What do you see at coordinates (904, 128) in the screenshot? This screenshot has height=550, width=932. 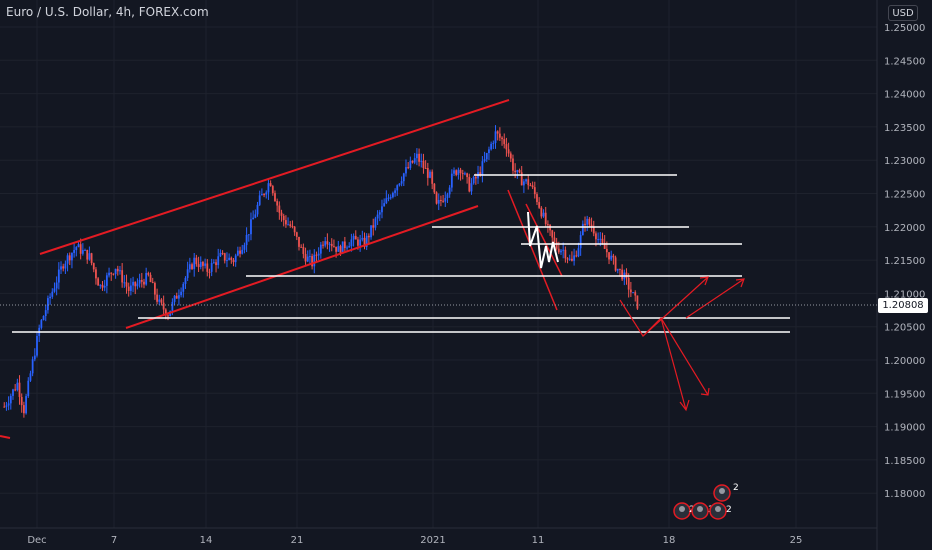 I see `price-tick-label: 1.23500` at bounding box center [904, 128].